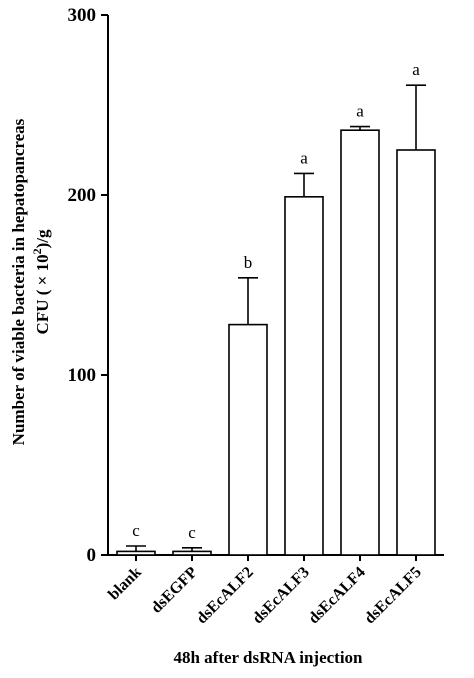 The width and height of the screenshot is (474, 678). Describe the element at coordinates (82, 375) in the screenshot. I see `y-tick-label: 100` at that location.